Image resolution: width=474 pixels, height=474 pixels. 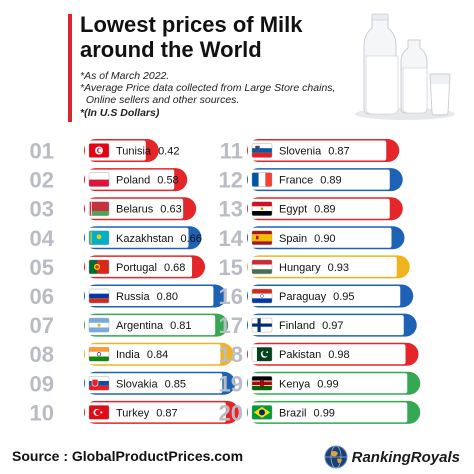 What do you see at coordinates (168, 152) in the screenshot?
I see `value-label-tunisia: 0.42` at bounding box center [168, 152].